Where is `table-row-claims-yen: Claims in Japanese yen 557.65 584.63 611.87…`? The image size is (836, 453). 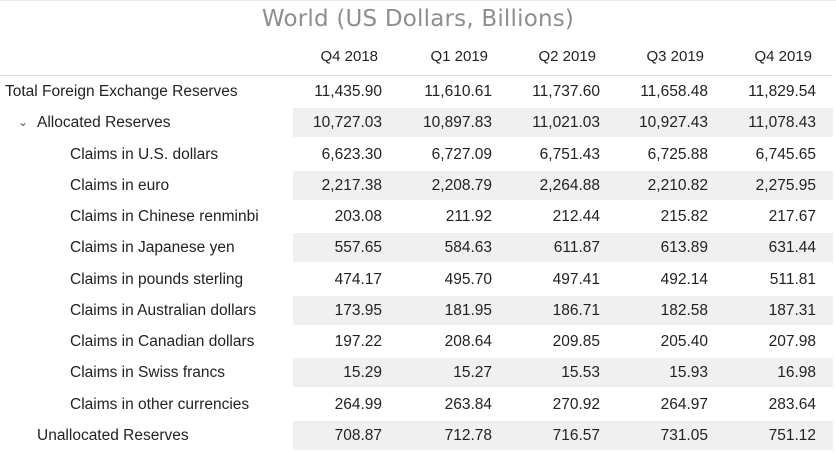 table-row-claims-yen: Claims in Japanese yen 557.65 584.63 611.87… is located at coordinates (418, 247).